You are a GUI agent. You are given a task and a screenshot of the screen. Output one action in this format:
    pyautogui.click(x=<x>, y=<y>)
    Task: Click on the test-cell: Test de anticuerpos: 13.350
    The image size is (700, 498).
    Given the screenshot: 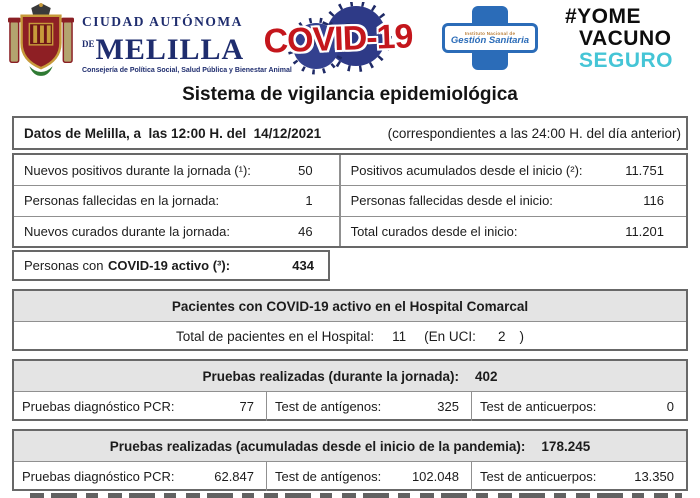 What is the action you would take?
    pyautogui.click(x=578, y=476)
    